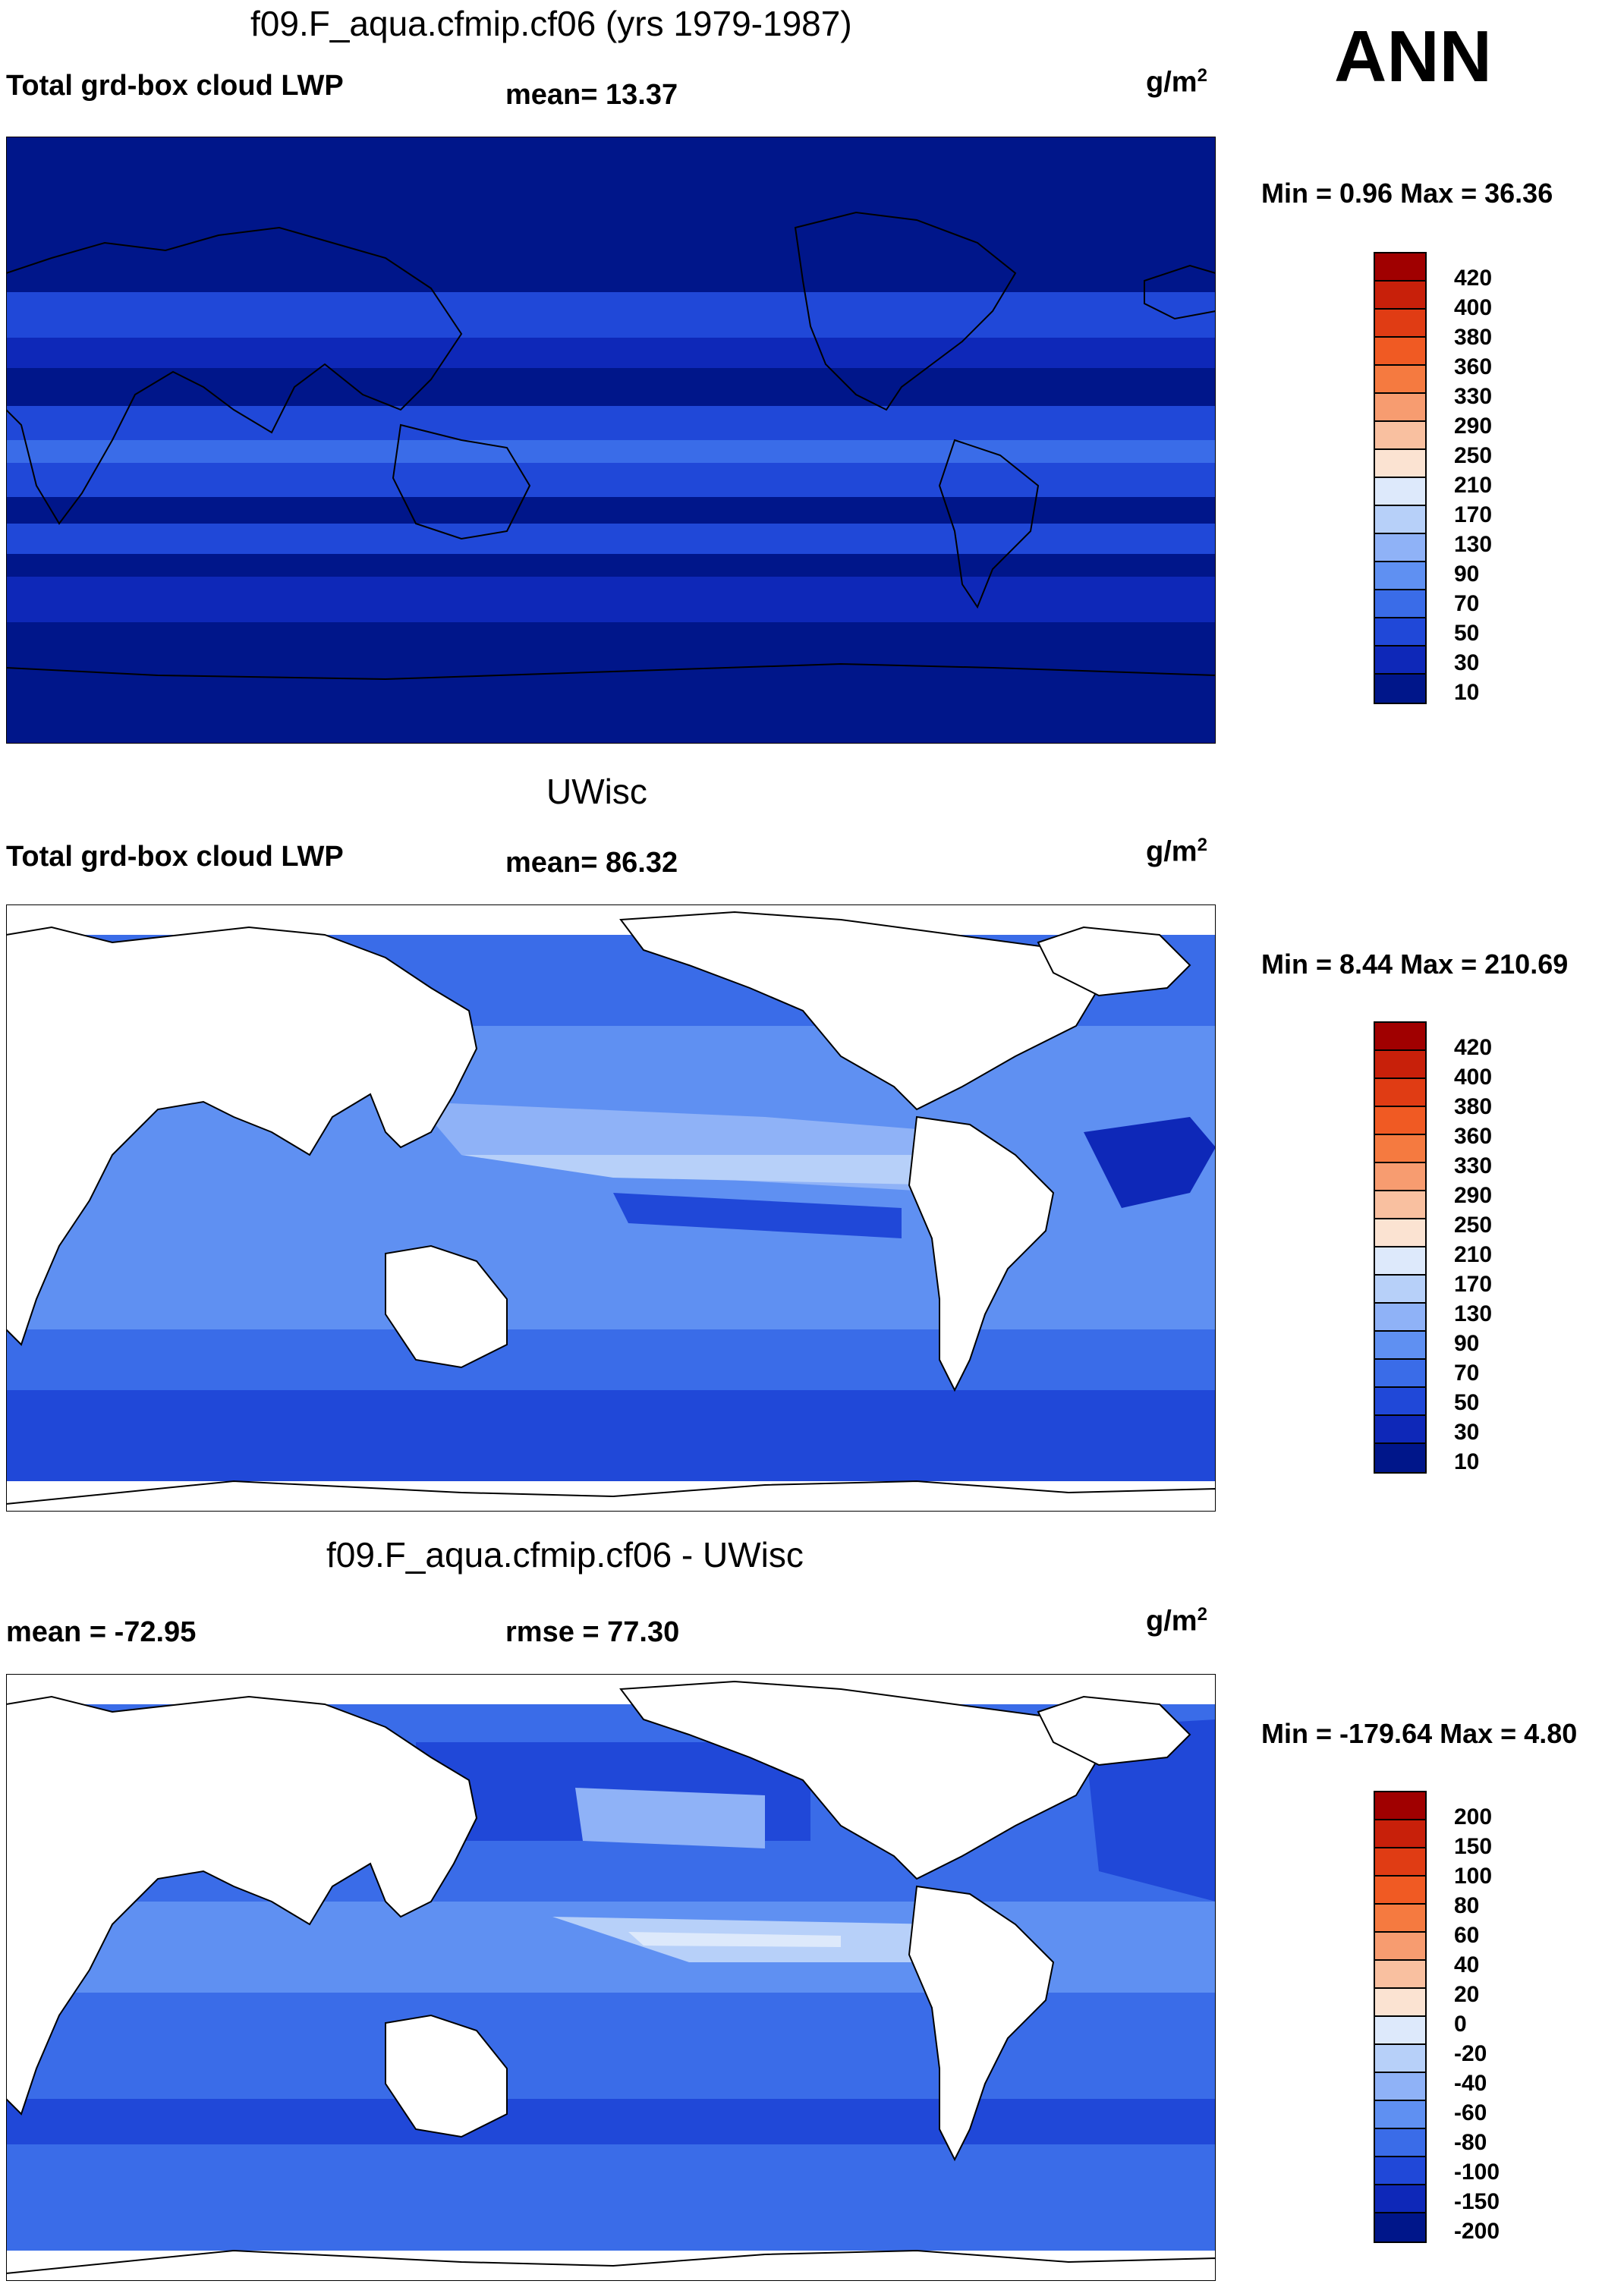 This screenshot has width=1624, height=2284. I want to click on panel3-colorbar, so click(1400, 2017).